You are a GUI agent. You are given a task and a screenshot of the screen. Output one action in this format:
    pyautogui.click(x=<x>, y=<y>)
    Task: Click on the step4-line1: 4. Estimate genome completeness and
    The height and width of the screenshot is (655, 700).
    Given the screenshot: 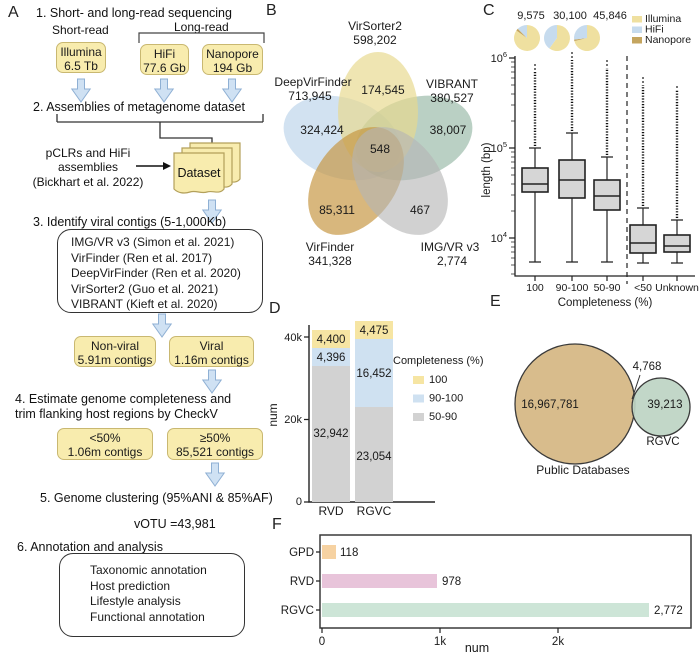 What is the action you would take?
    pyautogui.click(x=123, y=399)
    